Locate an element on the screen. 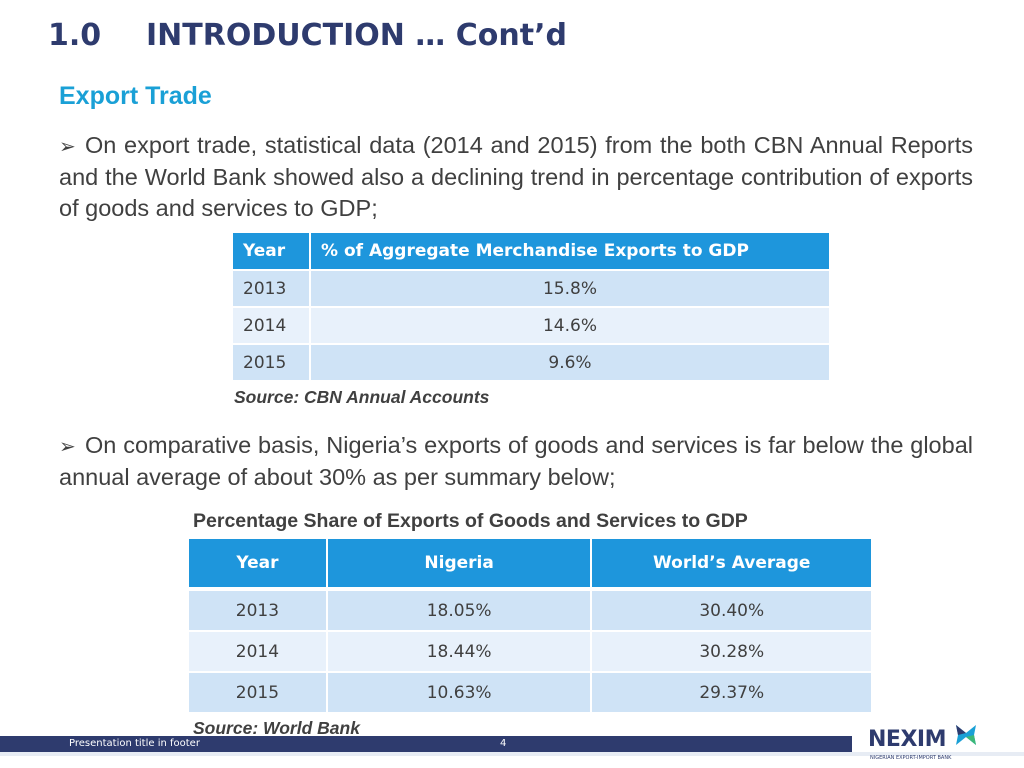 The image size is (1024, 768). page-number: 4 is located at coordinates (503, 743).